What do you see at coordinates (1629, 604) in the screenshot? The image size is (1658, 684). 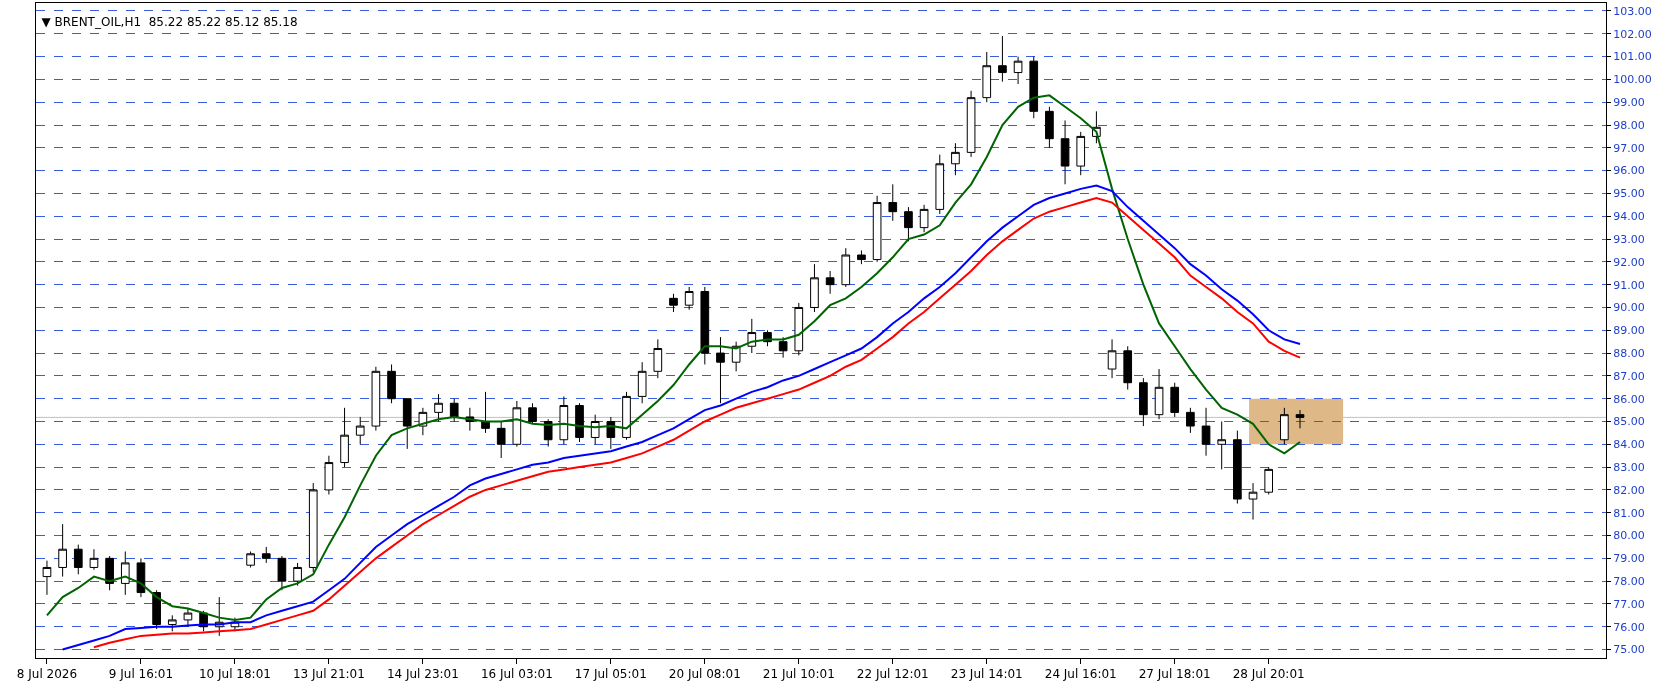 I see `y-tick-label: 77.00` at bounding box center [1629, 604].